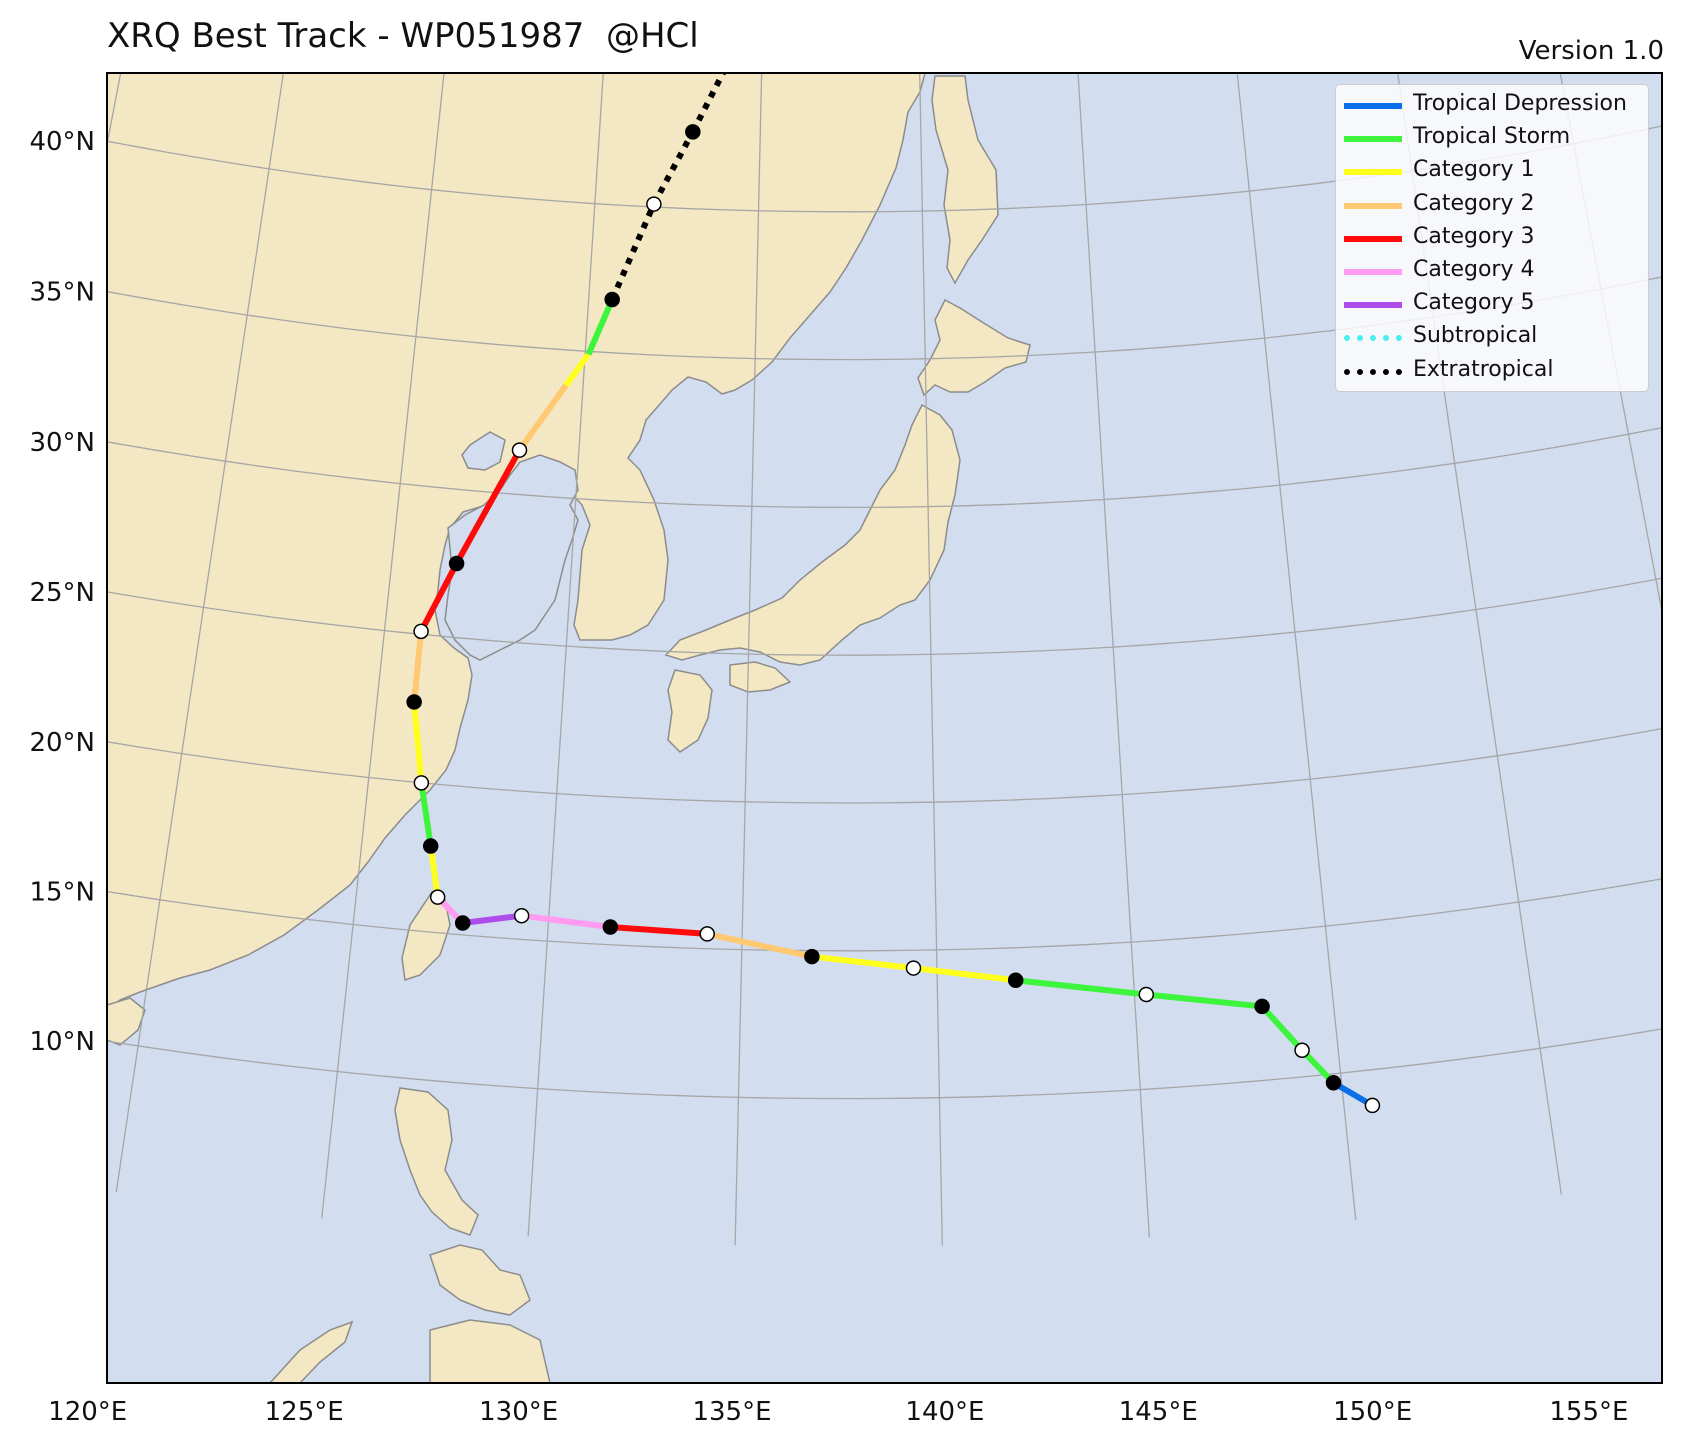 The image size is (1682, 1446). I want to click on kyushu, so click(690, 711).